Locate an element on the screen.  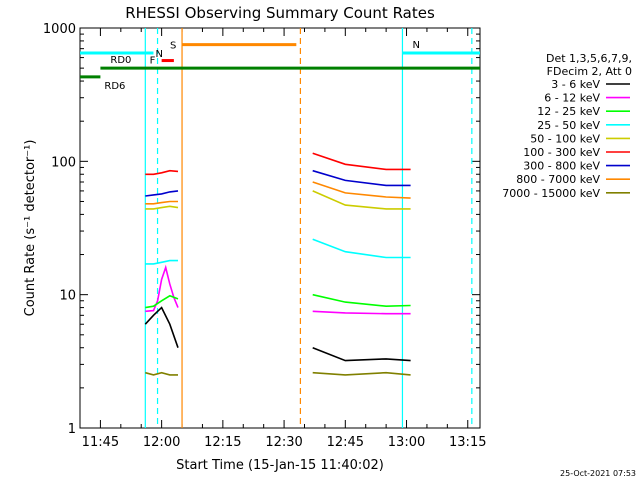
flag-label: RD0 is located at coordinates (120, 60).